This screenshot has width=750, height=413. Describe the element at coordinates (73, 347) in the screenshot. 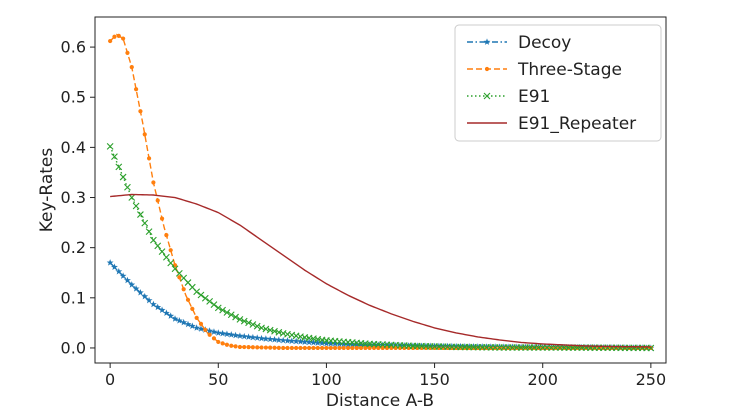

I see `y-tick-label: 0.0` at that location.